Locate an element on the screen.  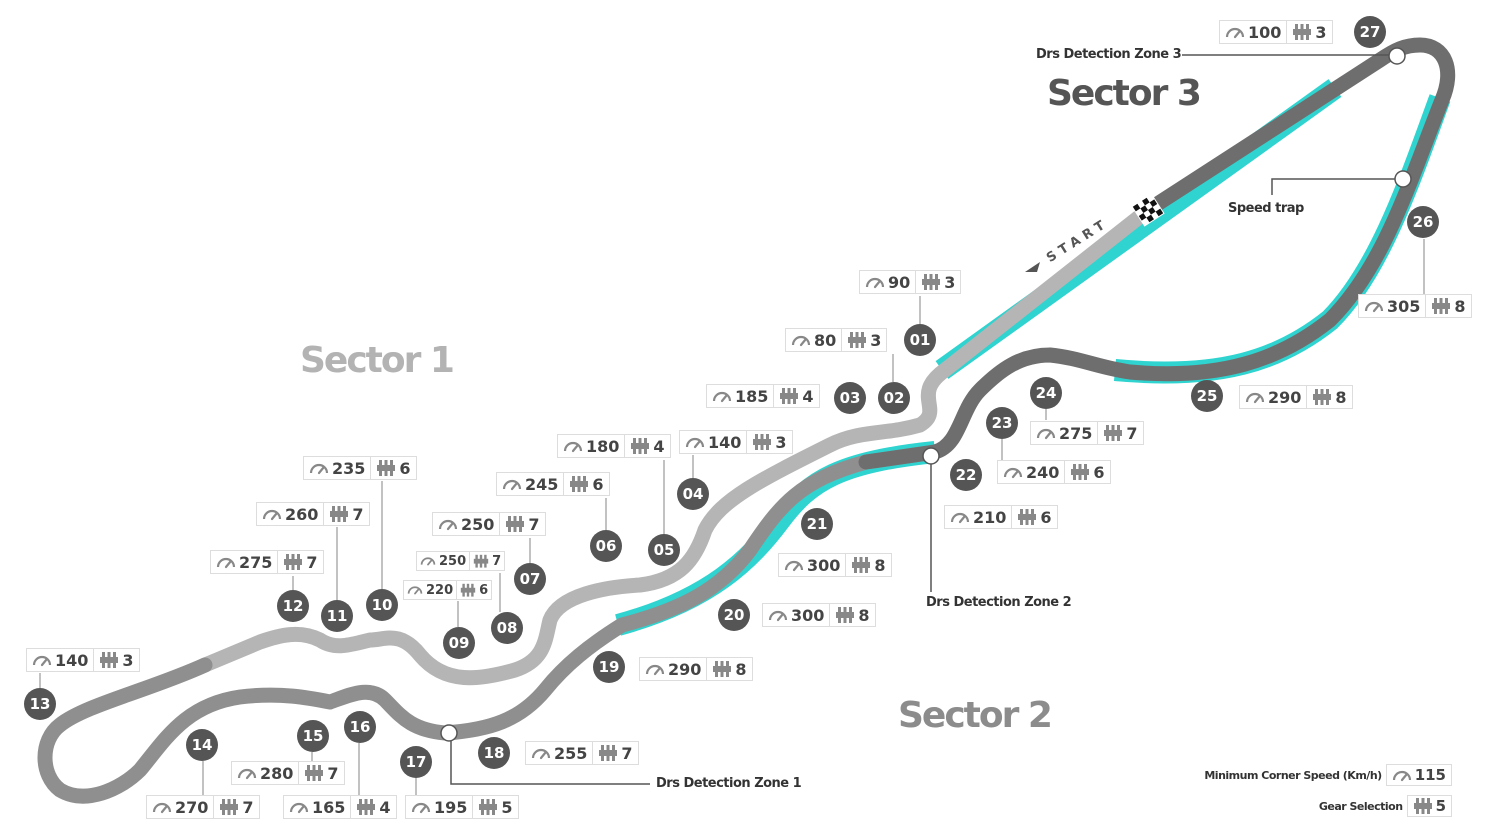
corner-13-info: 140 3 is located at coordinates (83, 660).